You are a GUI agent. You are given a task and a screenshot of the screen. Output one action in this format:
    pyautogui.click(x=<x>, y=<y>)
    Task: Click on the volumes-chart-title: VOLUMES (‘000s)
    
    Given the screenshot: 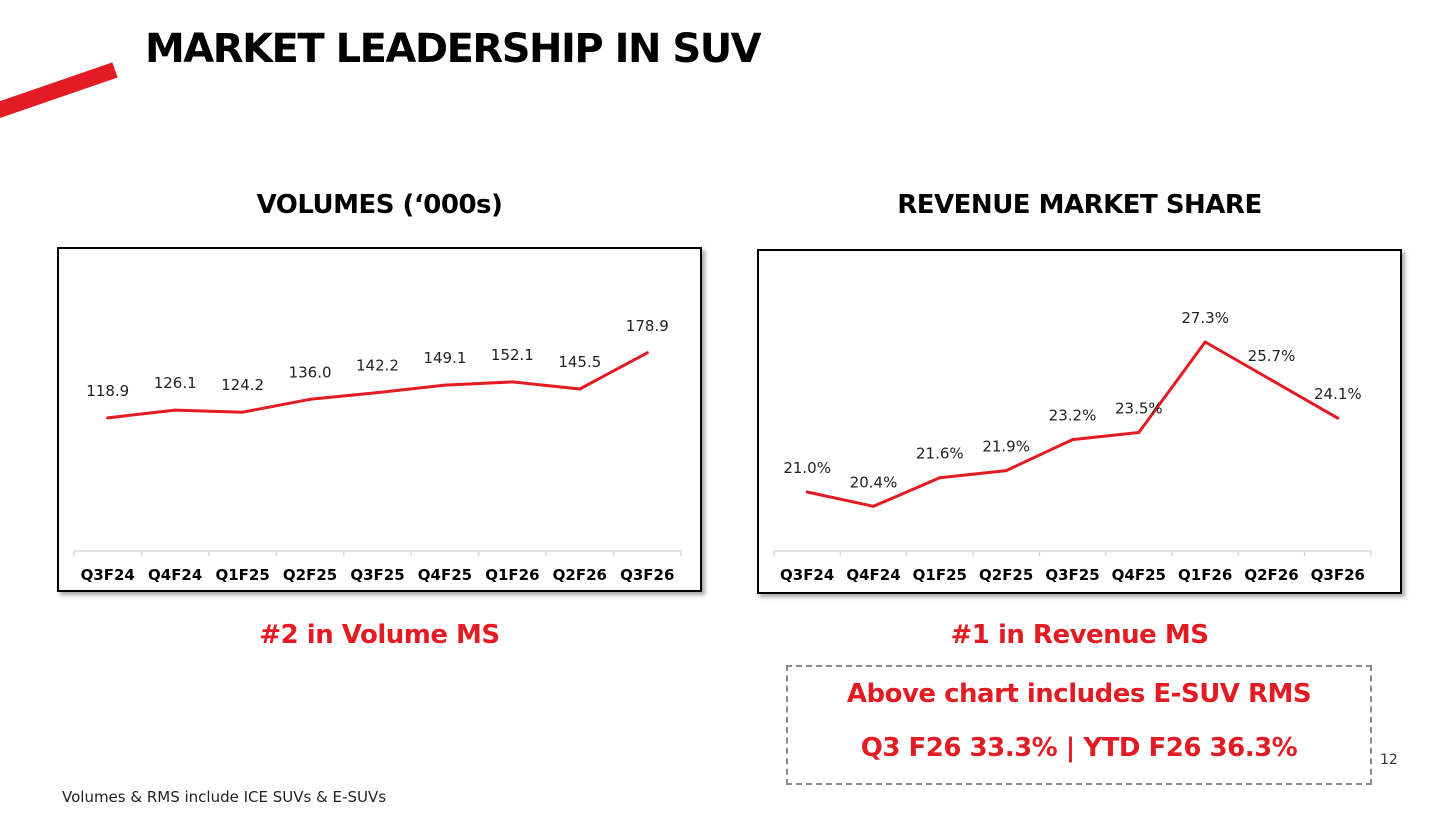 What is the action you would take?
    pyautogui.click(x=379, y=205)
    